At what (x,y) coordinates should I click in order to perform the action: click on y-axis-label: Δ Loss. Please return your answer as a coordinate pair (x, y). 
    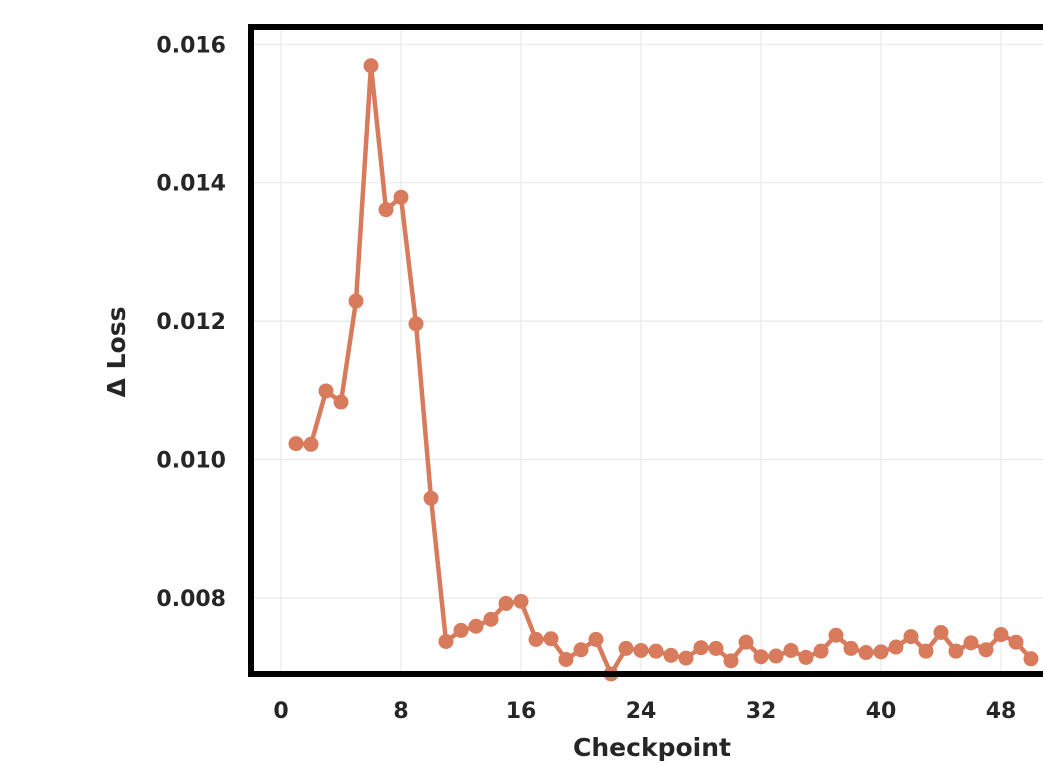
    Looking at the image, I should click on (116, 352).